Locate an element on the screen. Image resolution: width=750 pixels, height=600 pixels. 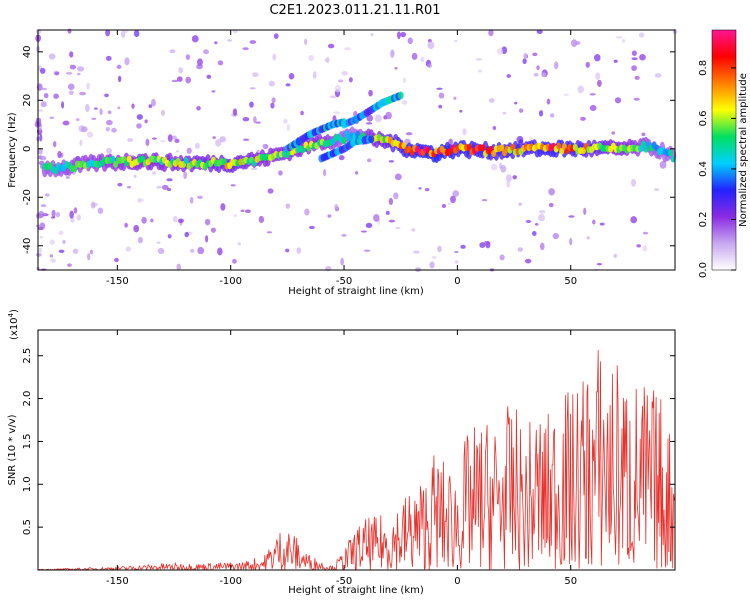
spectrogram-y-label: Frequency (Hz) is located at coordinates (12, 150).